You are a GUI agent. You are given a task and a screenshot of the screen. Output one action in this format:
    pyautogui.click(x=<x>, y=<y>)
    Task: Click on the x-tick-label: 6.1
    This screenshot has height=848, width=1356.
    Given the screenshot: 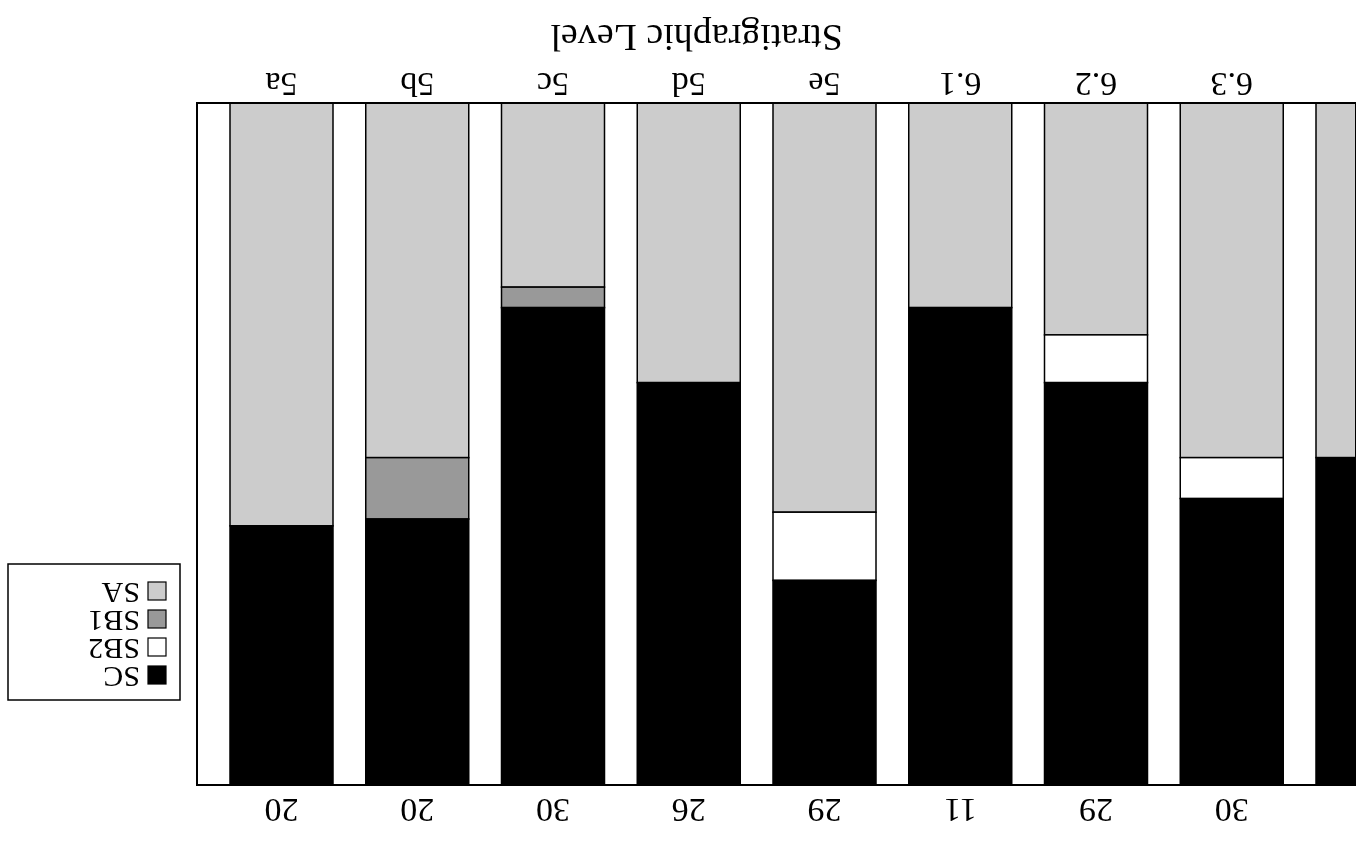 What is the action you would take?
    pyautogui.click(x=960, y=84)
    